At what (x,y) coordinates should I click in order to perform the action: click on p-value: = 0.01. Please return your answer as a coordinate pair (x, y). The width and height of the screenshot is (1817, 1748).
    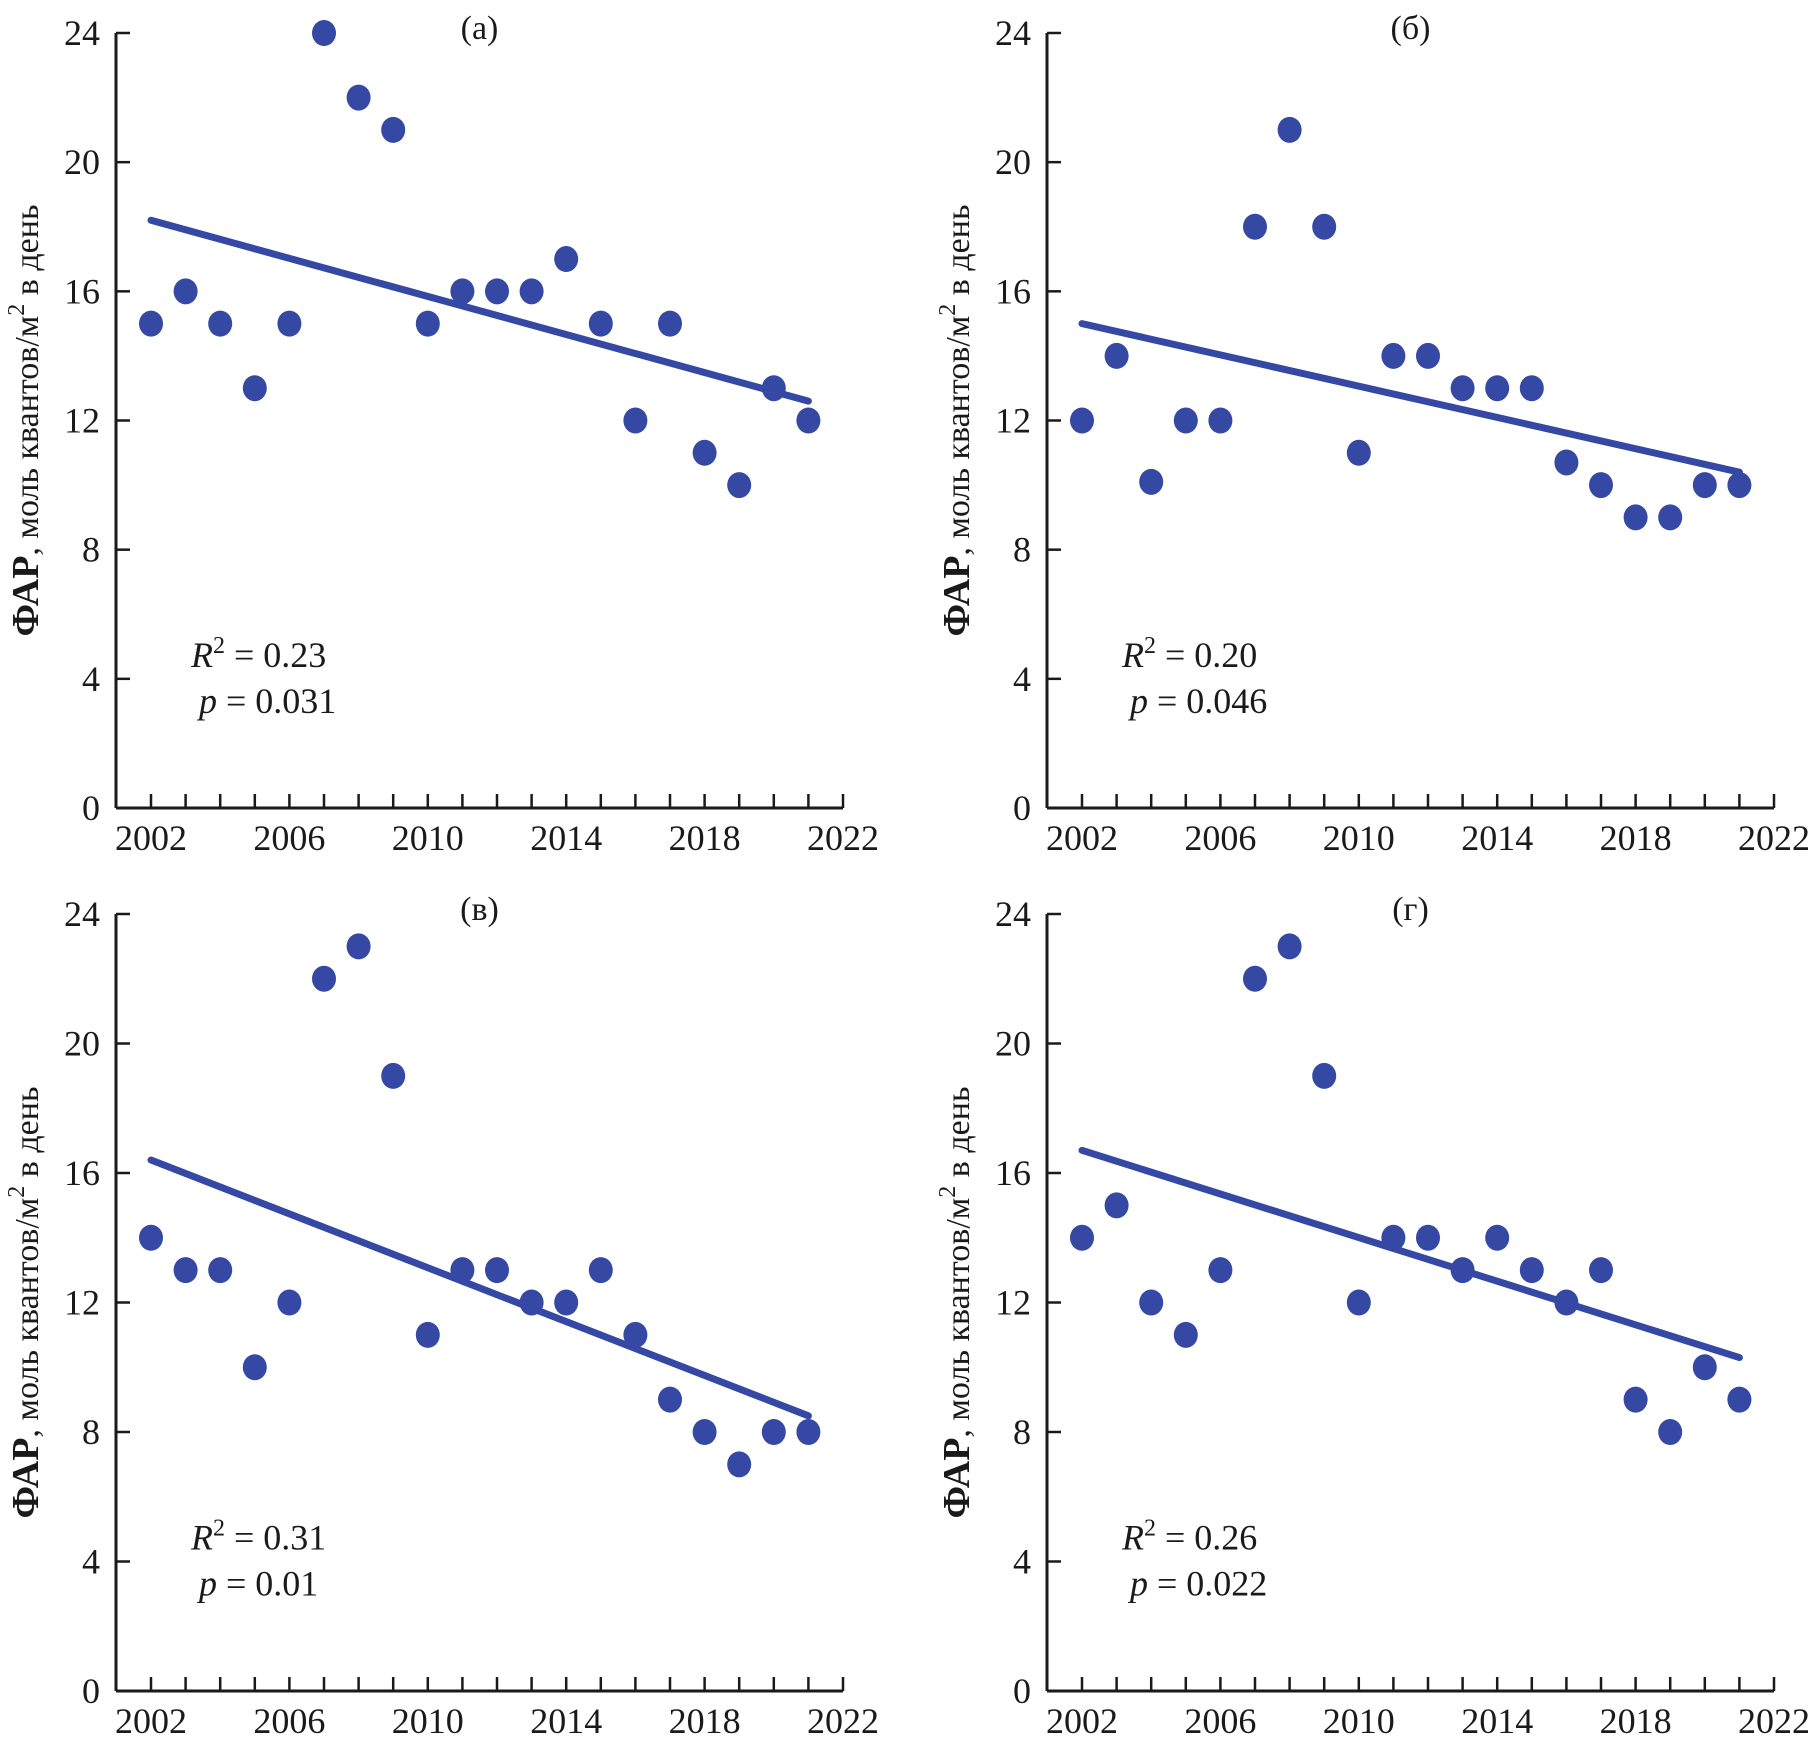
    Looking at the image, I should click on (267, 1584).